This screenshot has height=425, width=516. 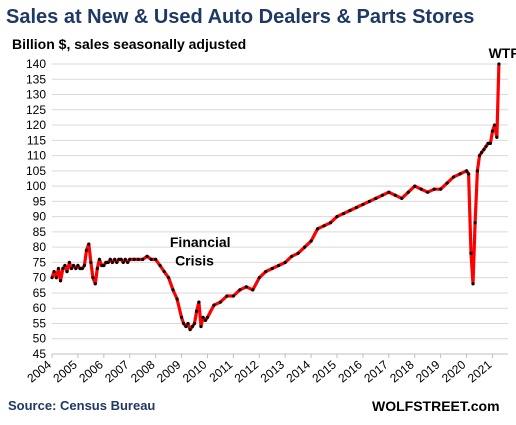 I want to click on x-tick-label: 2007, so click(x=117, y=371).